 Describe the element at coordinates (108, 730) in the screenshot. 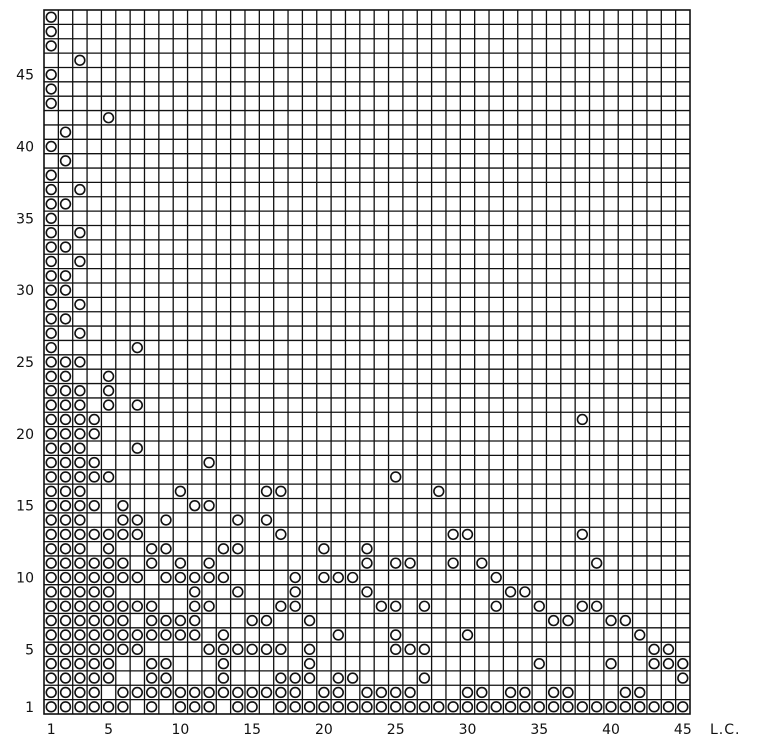

I see `x-tick-label: 5` at that location.